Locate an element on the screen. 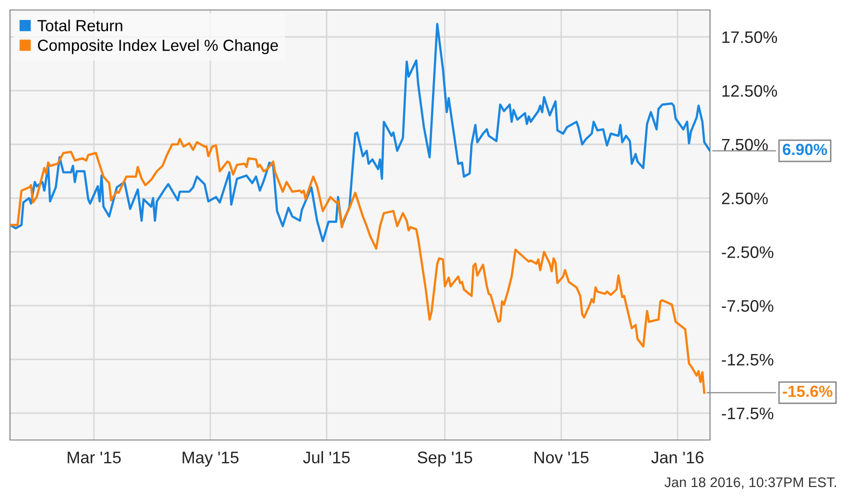  legend-label: Composite Index Level % Change is located at coordinates (158, 46).